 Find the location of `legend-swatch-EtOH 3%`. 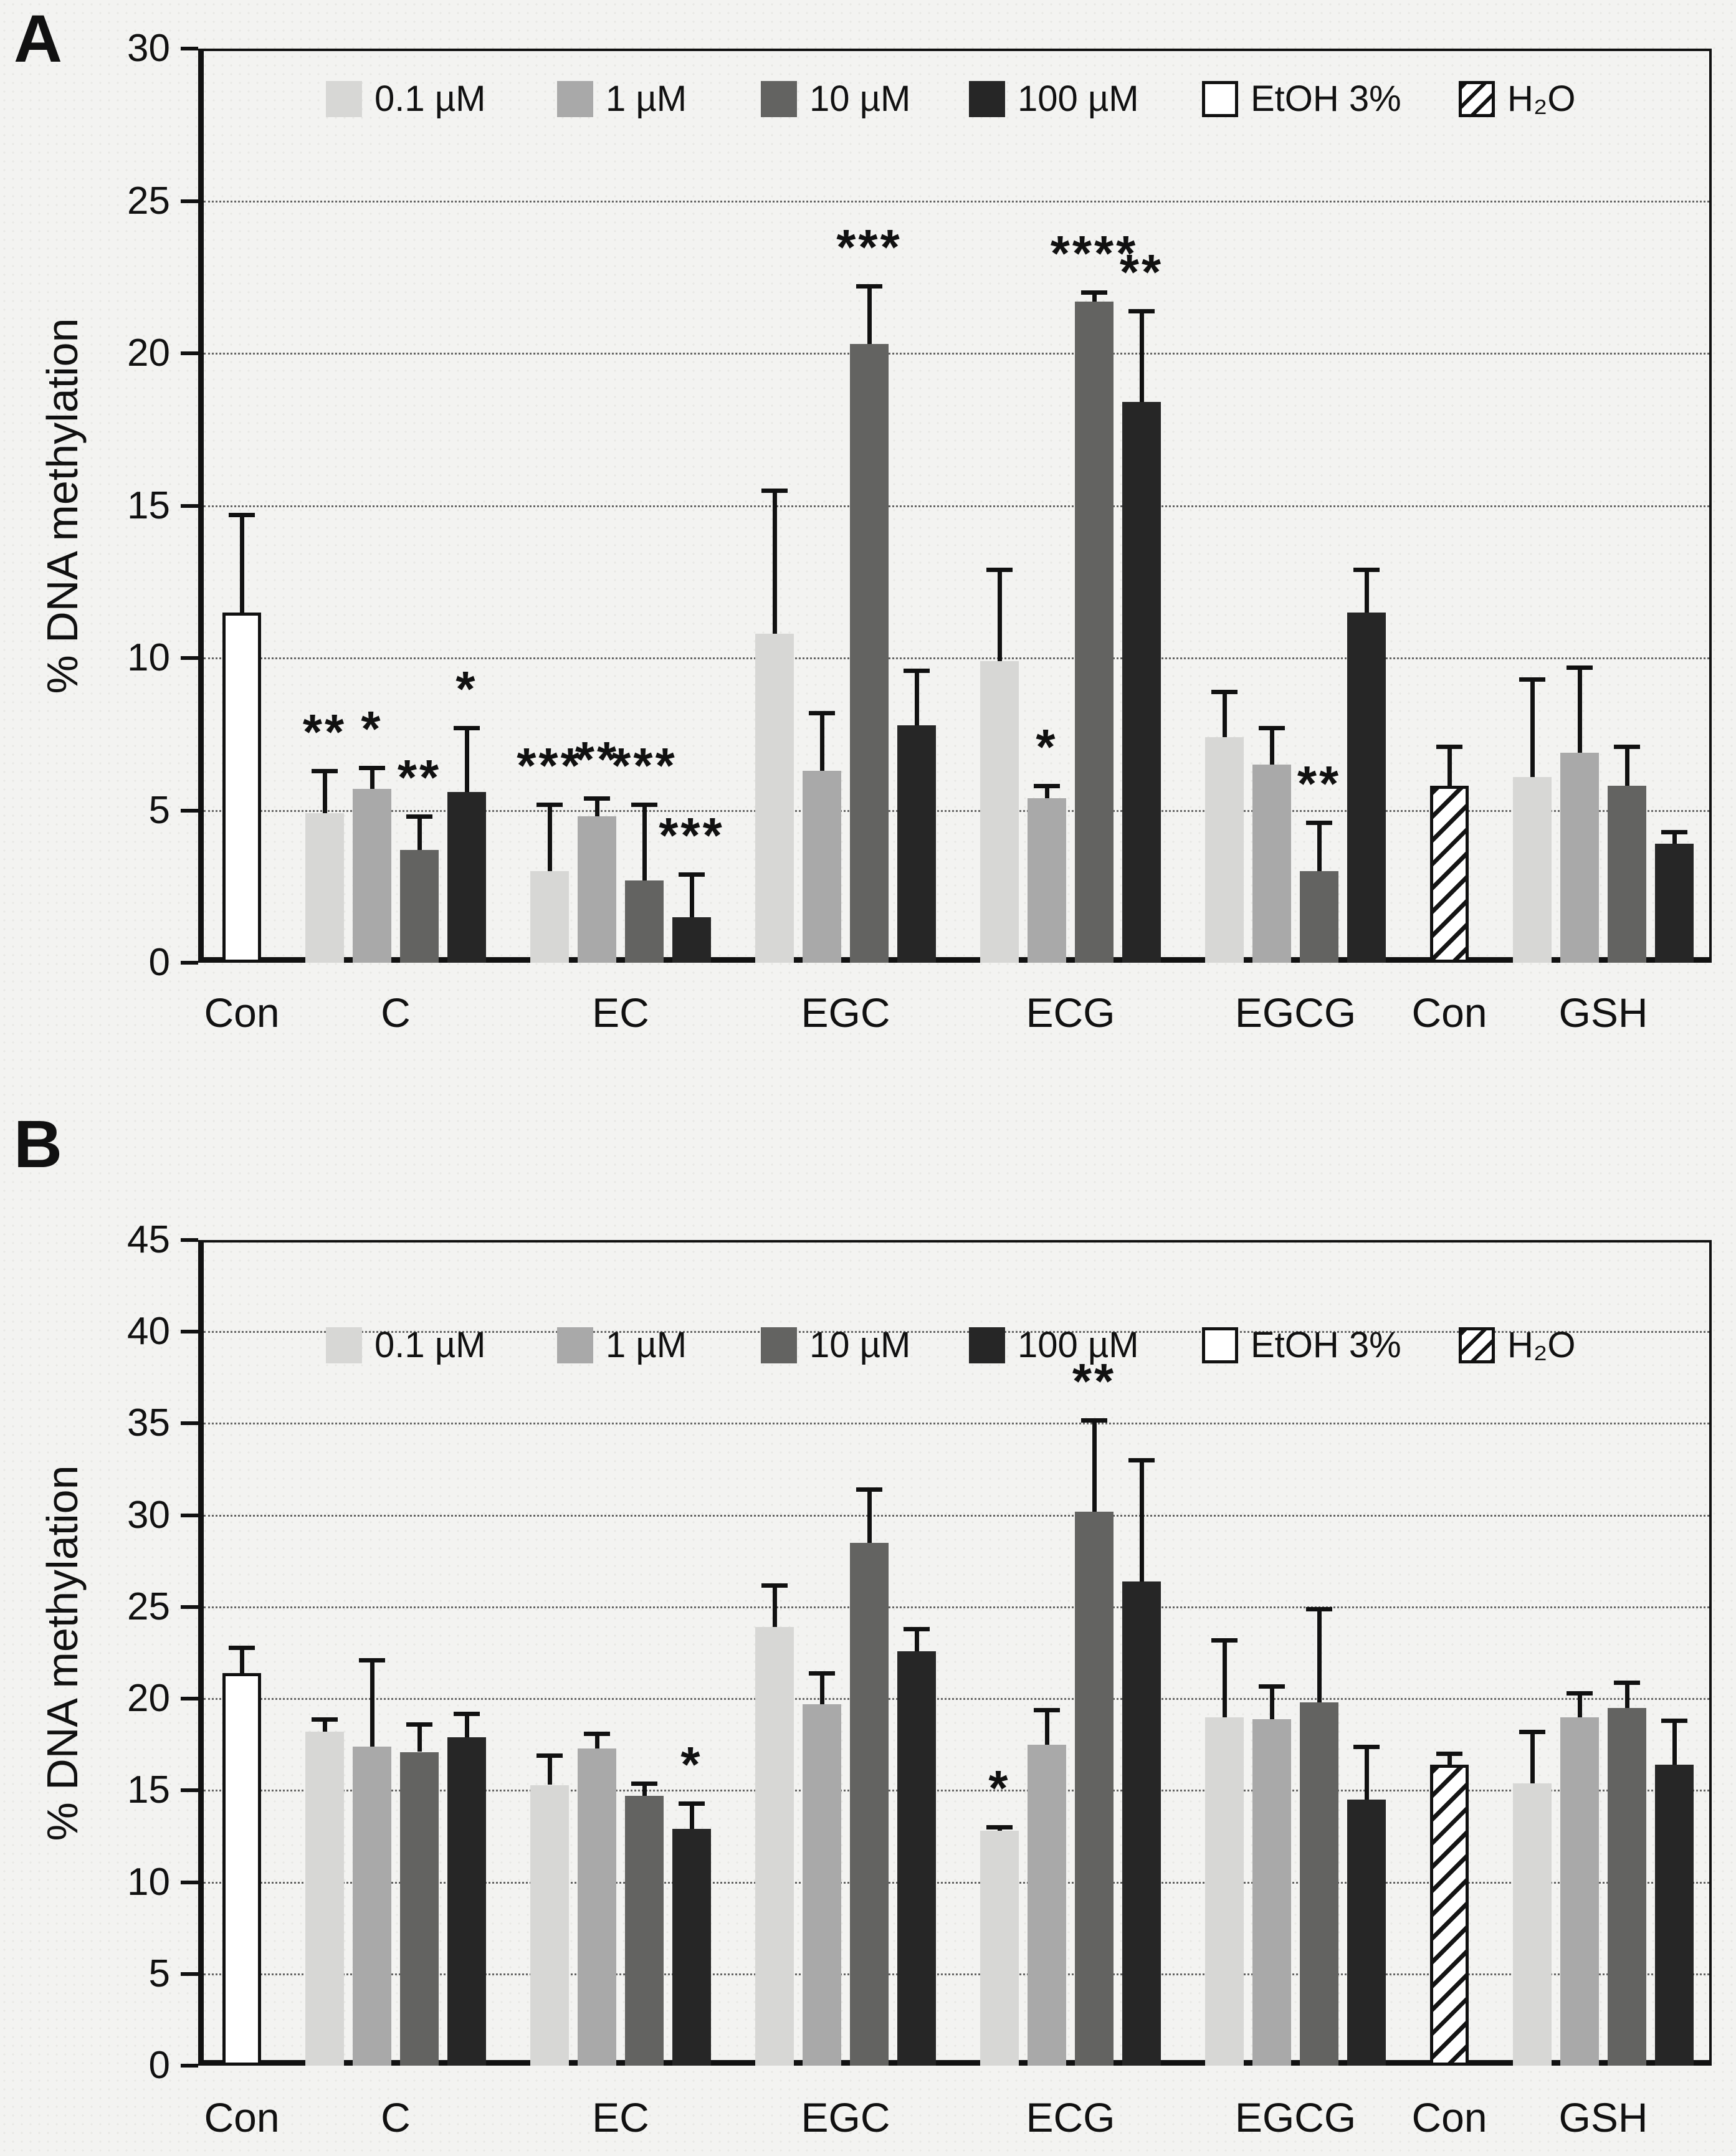

legend-swatch-EtOH 3% is located at coordinates (1220, 99).